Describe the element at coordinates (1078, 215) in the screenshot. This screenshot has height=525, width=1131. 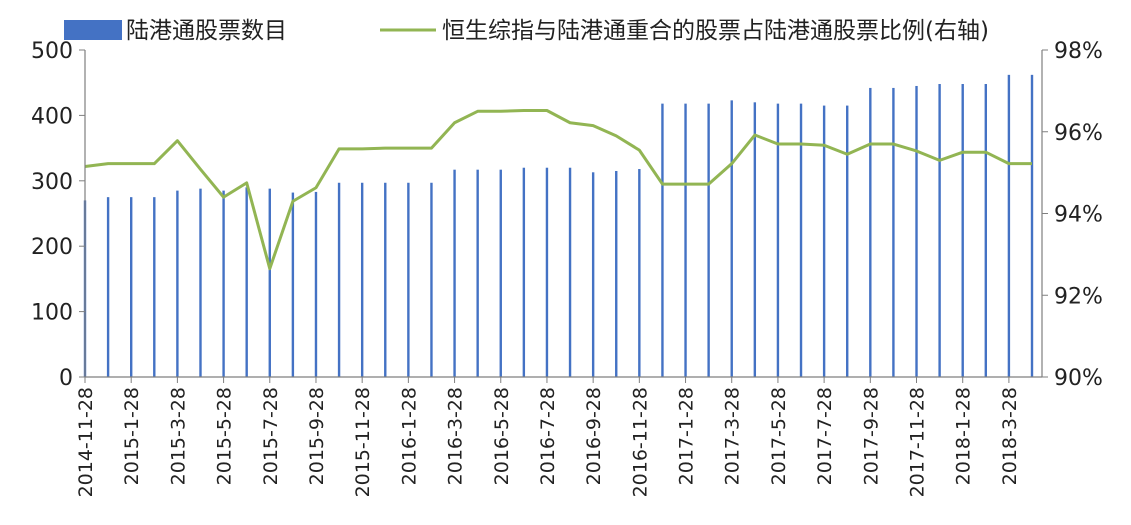
I see `right-tick-label: 94%` at that location.